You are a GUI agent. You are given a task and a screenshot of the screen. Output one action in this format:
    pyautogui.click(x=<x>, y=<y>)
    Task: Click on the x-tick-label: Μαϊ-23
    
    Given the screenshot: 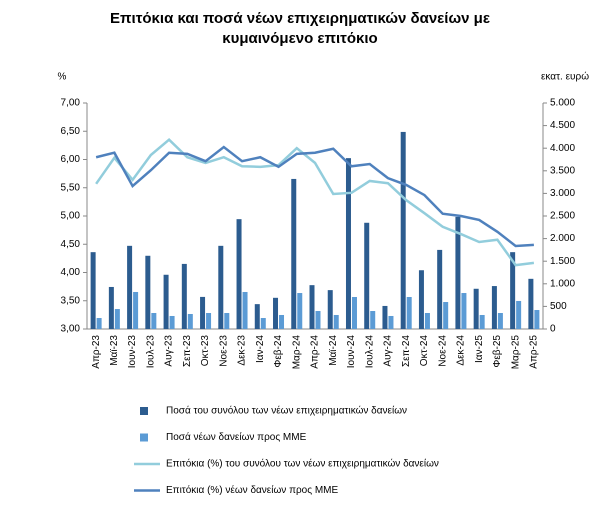 What is the action you would take?
    pyautogui.click(x=114, y=350)
    